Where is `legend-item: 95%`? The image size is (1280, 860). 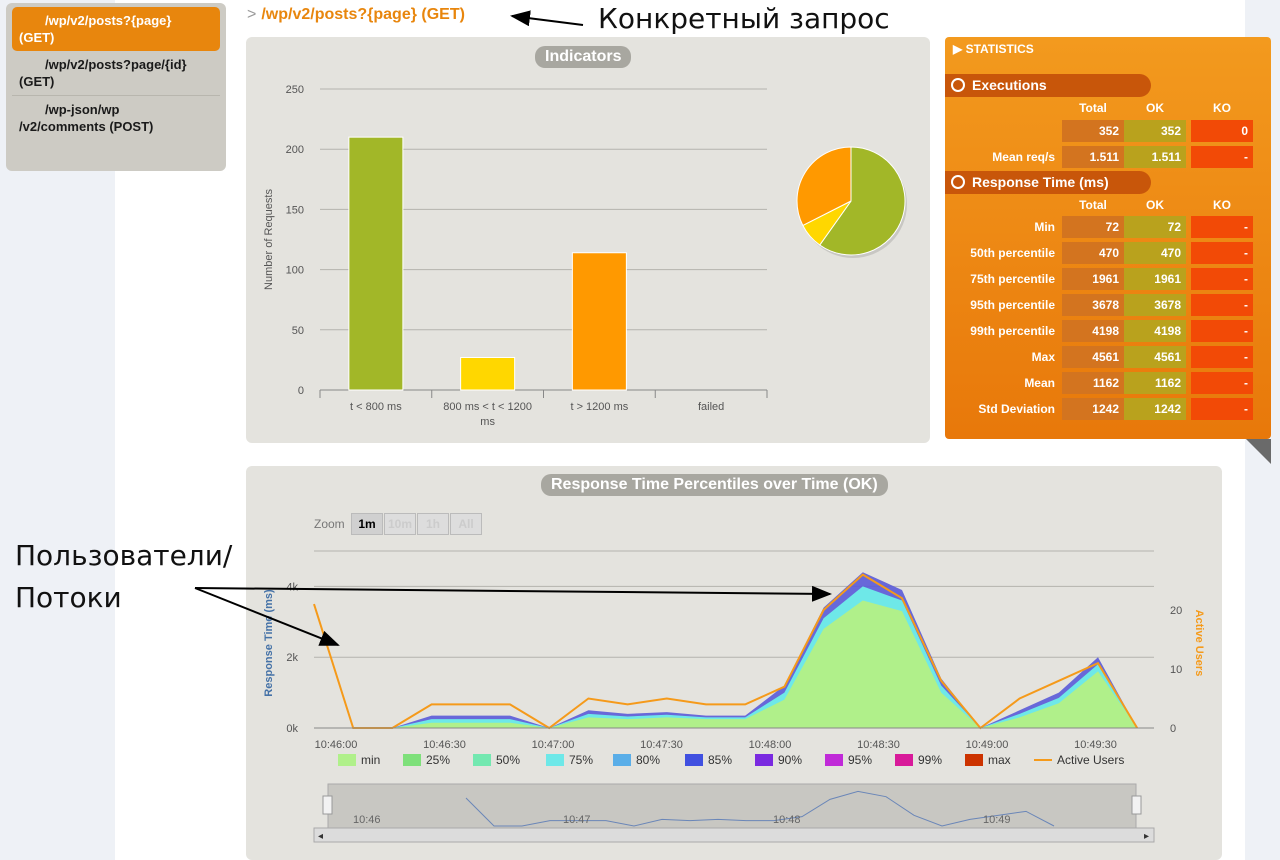
legend-item: 95% is located at coordinates (848, 760).